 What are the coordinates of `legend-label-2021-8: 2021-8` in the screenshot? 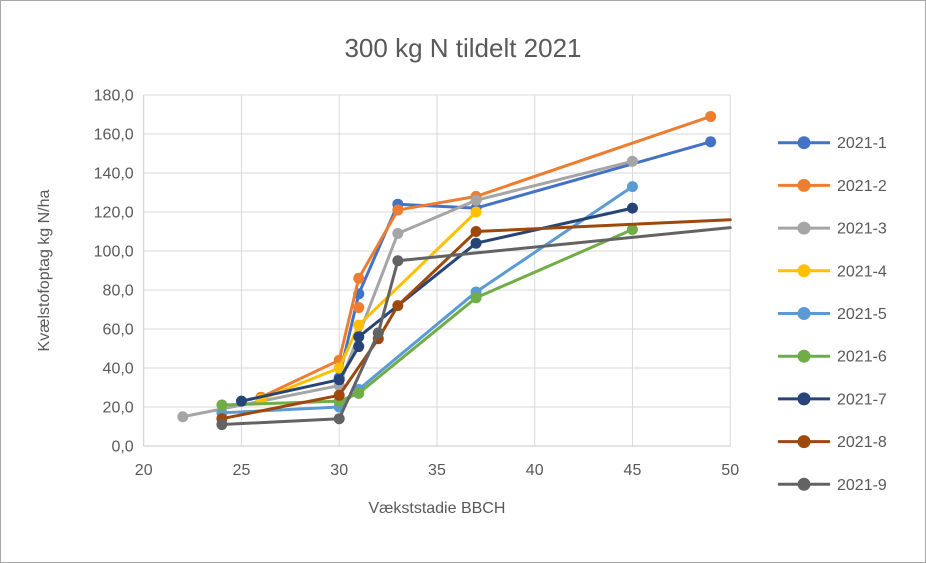 It's located at (862, 442).